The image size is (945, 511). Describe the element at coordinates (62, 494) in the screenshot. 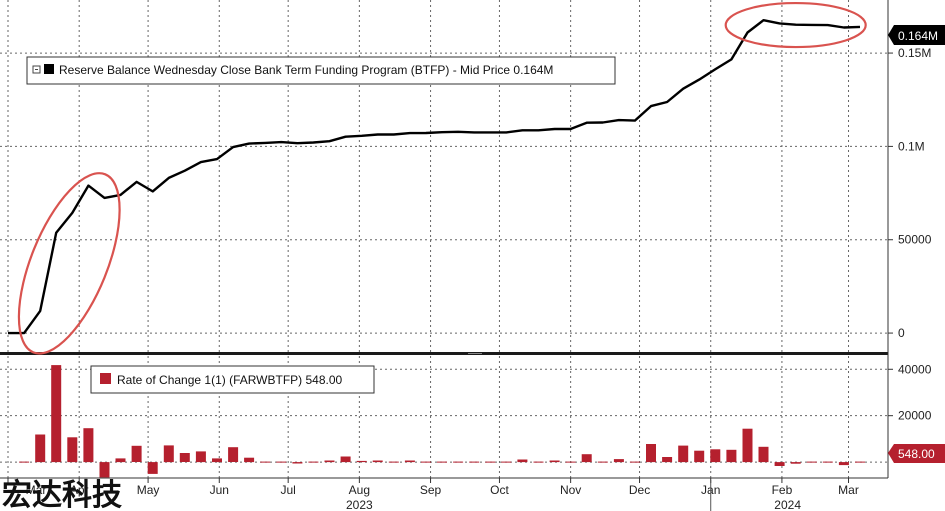

I see `watermark-text: 宏达科技` at that location.